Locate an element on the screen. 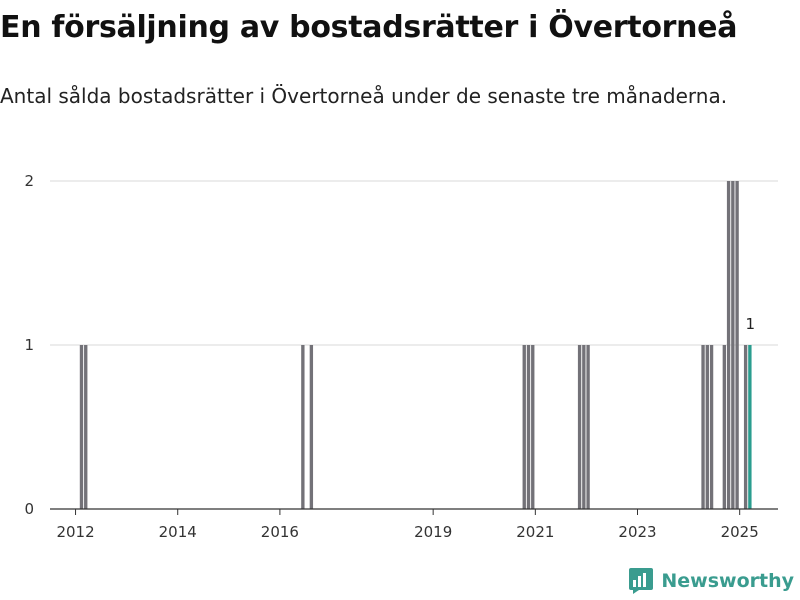 The height and width of the screenshot is (600, 800). x-tick-label: 2023 is located at coordinates (637, 532).